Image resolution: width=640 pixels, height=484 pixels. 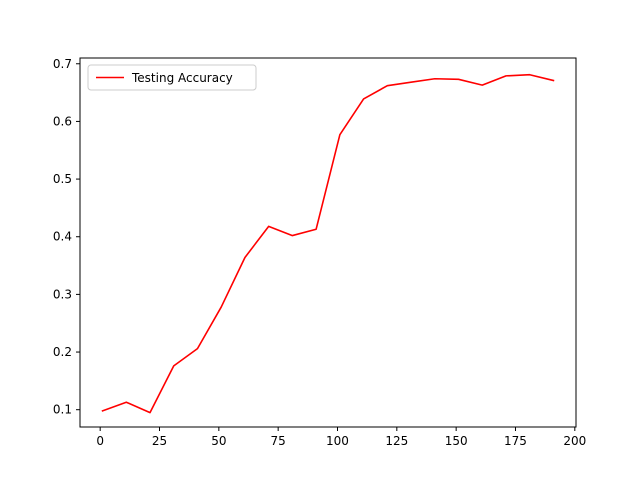 What do you see at coordinates (396, 441) in the screenshot?
I see `x-tick-label: 125` at bounding box center [396, 441].